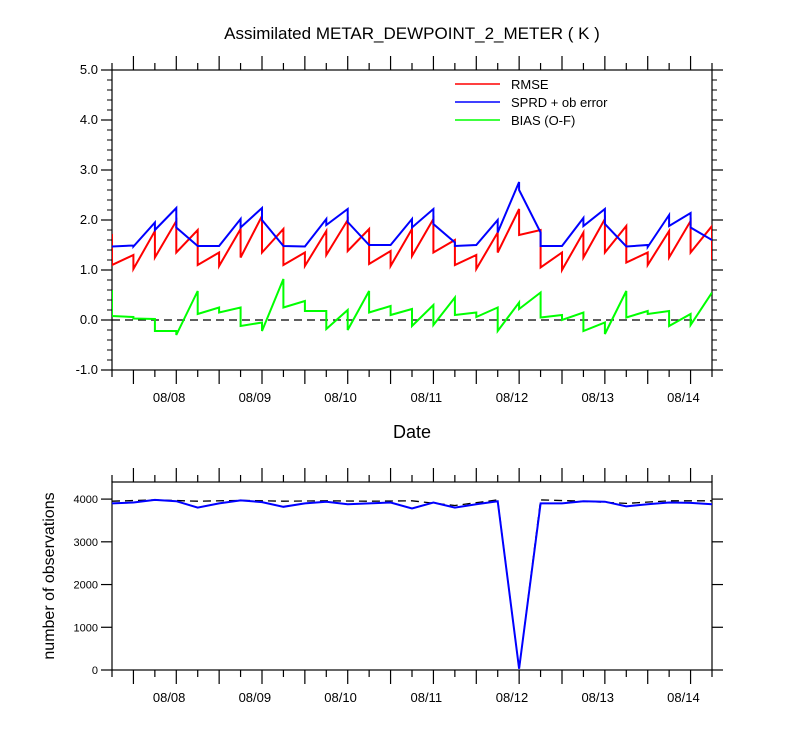 This screenshot has height=750, width=800. What do you see at coordinates (412, 307) in the screenshot?
I see `series-line-bias-o-f` at bounding box center [412, 307].